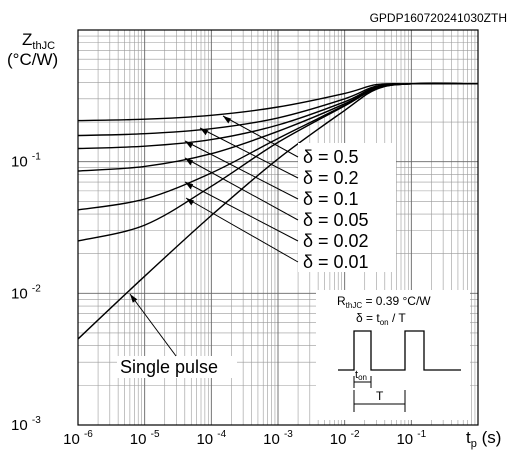 This screenshot has height=453, width=513. I want to click on y-tick-label-1: 10 -2, so click(26, 292).